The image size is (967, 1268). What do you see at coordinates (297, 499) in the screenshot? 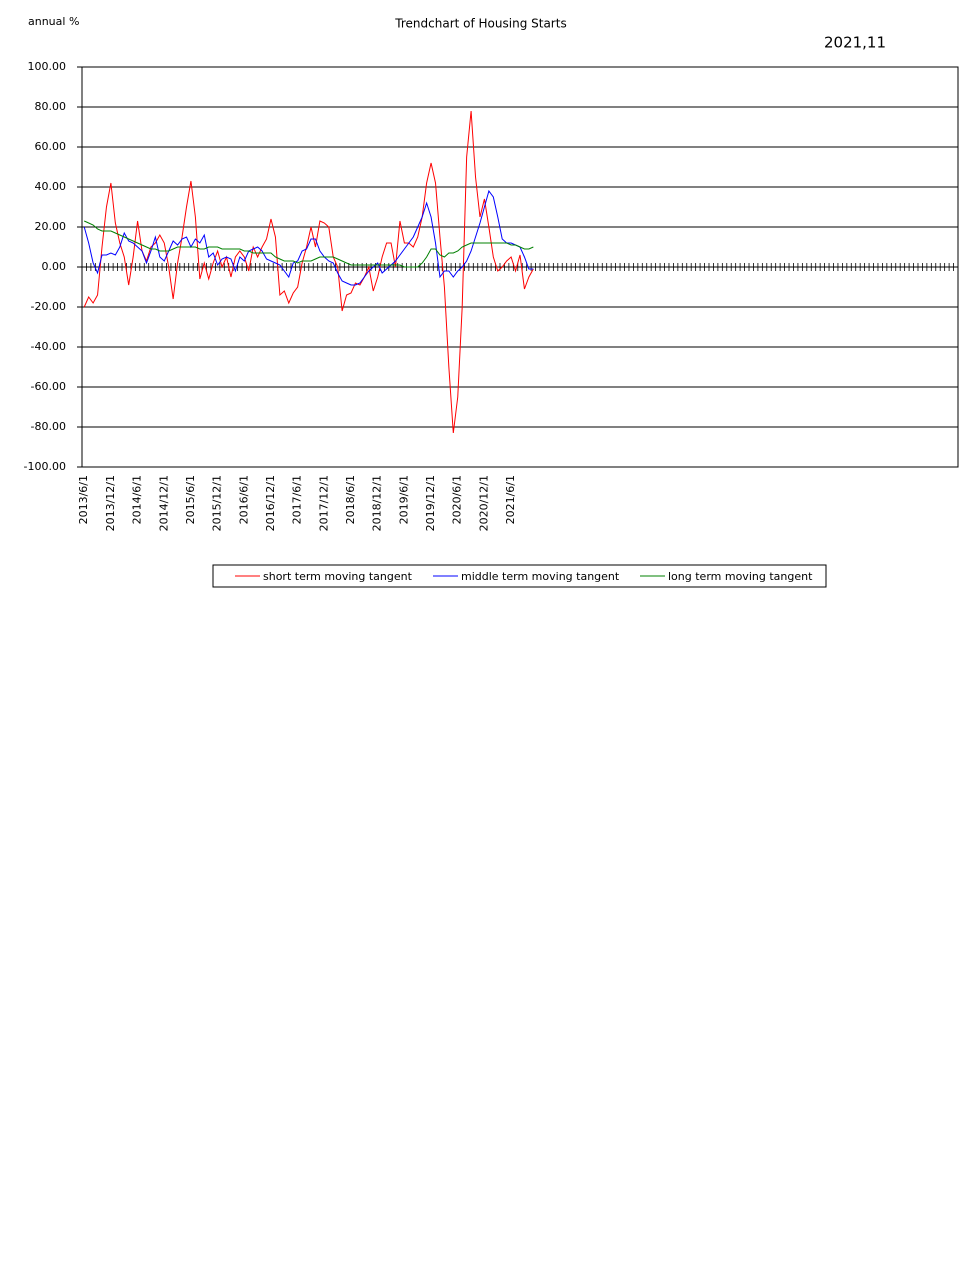
I see `x-tick-label: 2017/6/1` at bounding box center [297, 499].